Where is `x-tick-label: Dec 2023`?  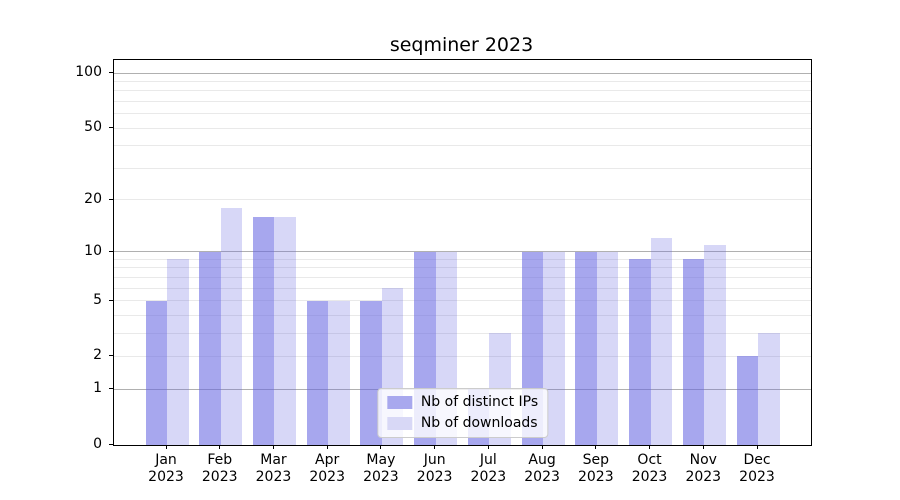
x-tick-label: Dec 2023 is located at coordinates (757, 468).